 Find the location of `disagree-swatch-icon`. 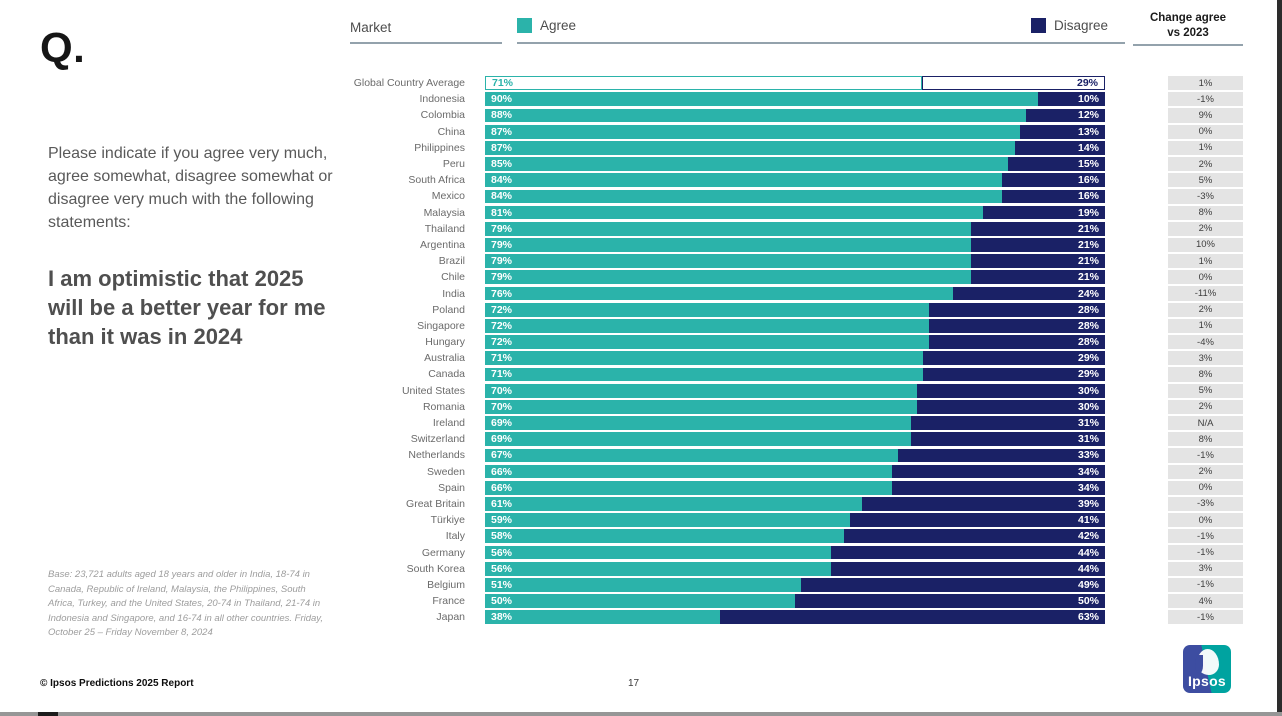

disagree-swatch-icon is located at coordinates (1038, 25).